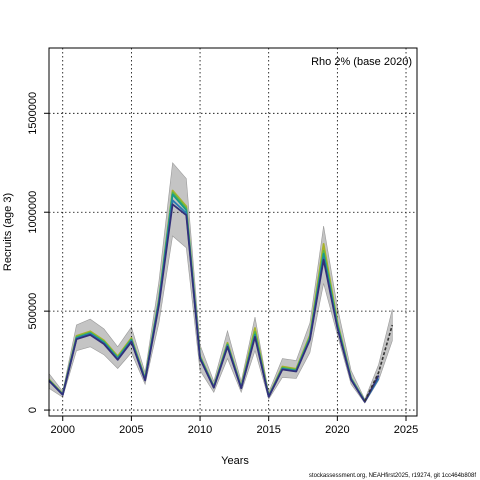 The height and width of the screenshot is (480, 480). I want to click on x-tick-label: 2025, so click(406, 430).